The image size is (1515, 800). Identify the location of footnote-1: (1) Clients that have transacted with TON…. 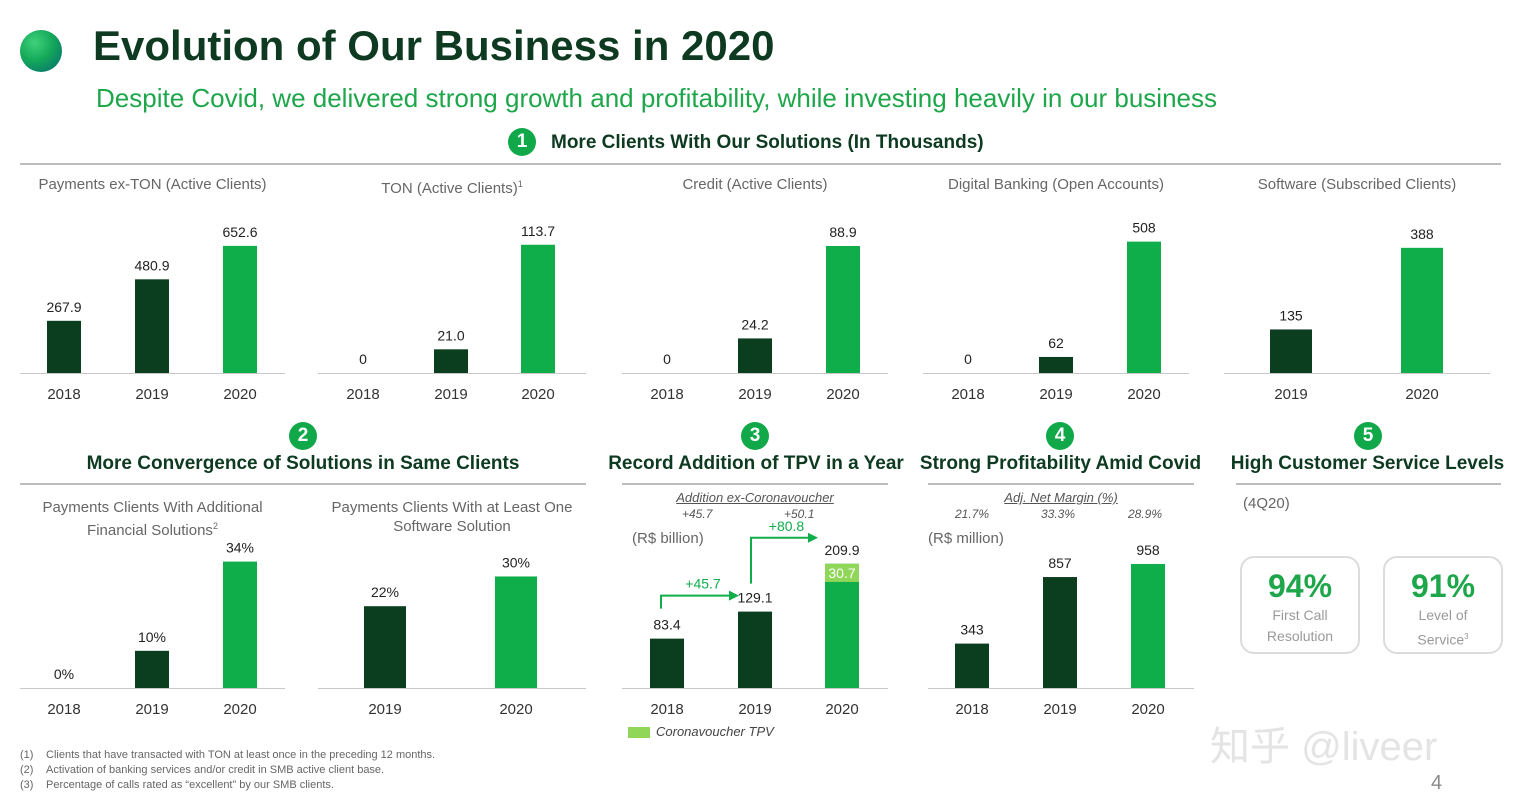
(228, 755).